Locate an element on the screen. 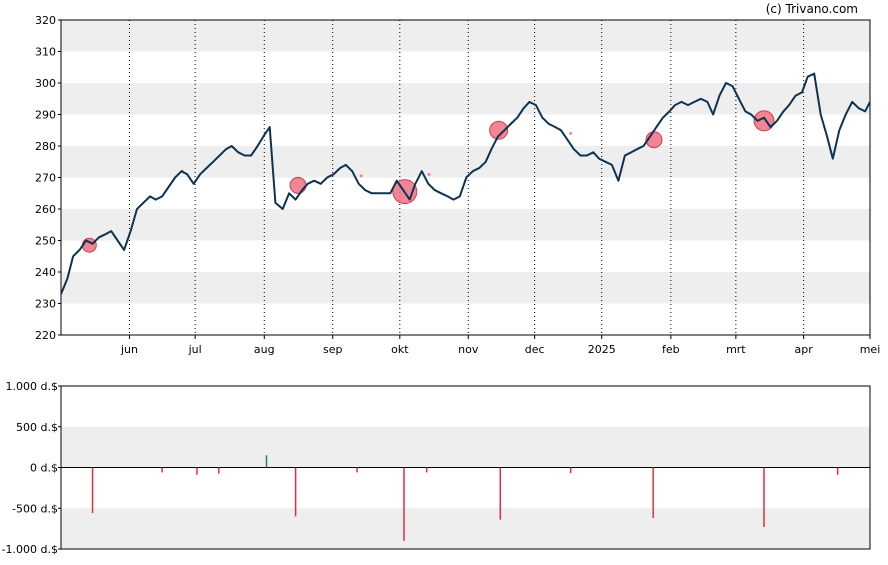 This screenshot has height=565, width=888. y-tick-label: 320 is located at coordinates (45, 20).